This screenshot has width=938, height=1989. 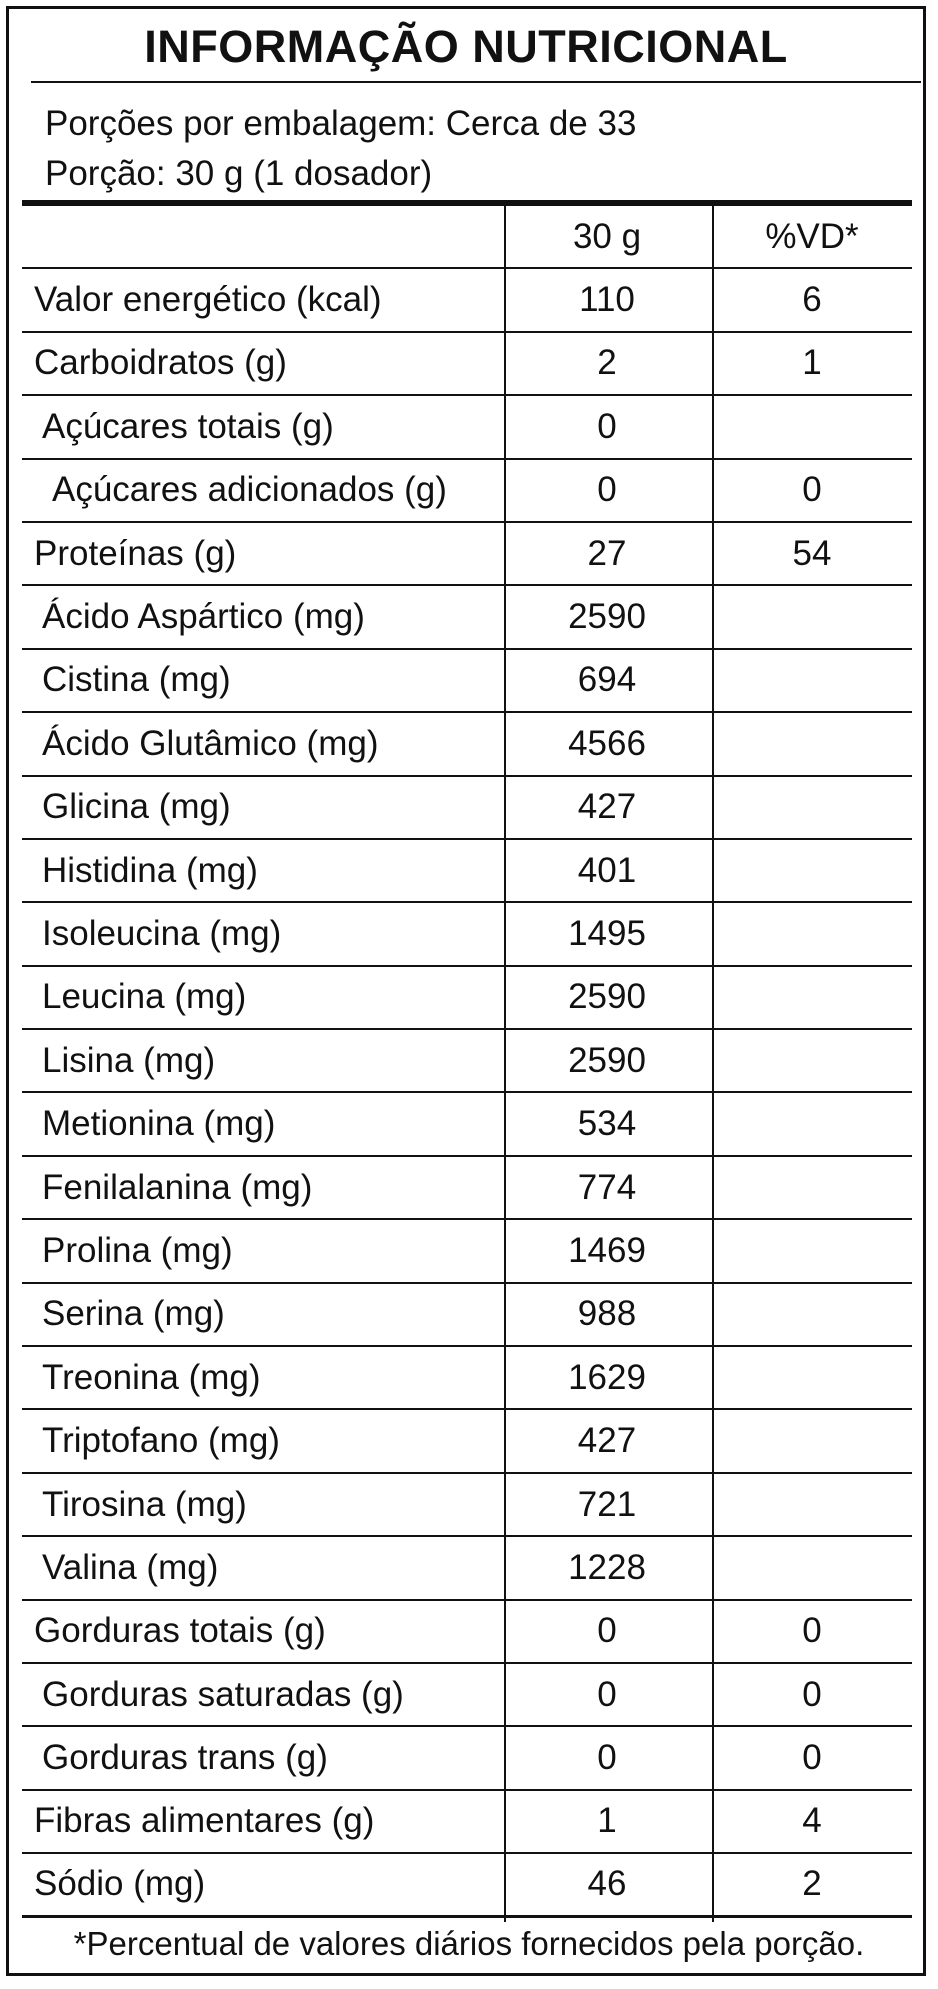 I want to click on nutrient-amount: 988, so click(x=607, y=1314).